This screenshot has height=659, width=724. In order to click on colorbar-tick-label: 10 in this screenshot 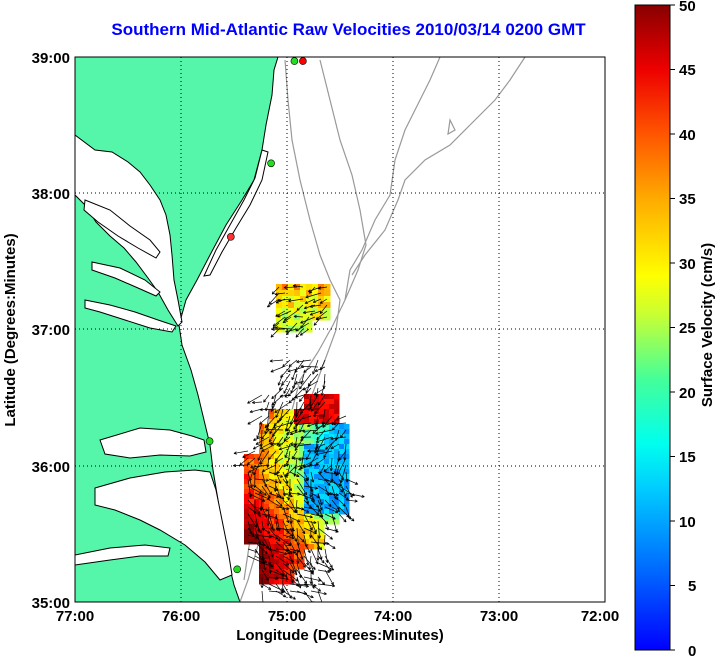, I will do `click(687, 522)`.